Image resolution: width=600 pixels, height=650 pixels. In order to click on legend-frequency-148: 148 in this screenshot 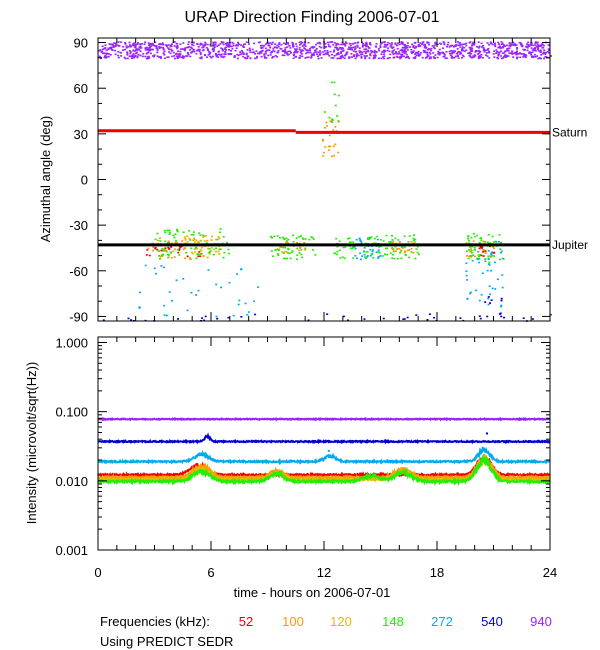, I will do `click(393, 621)`.